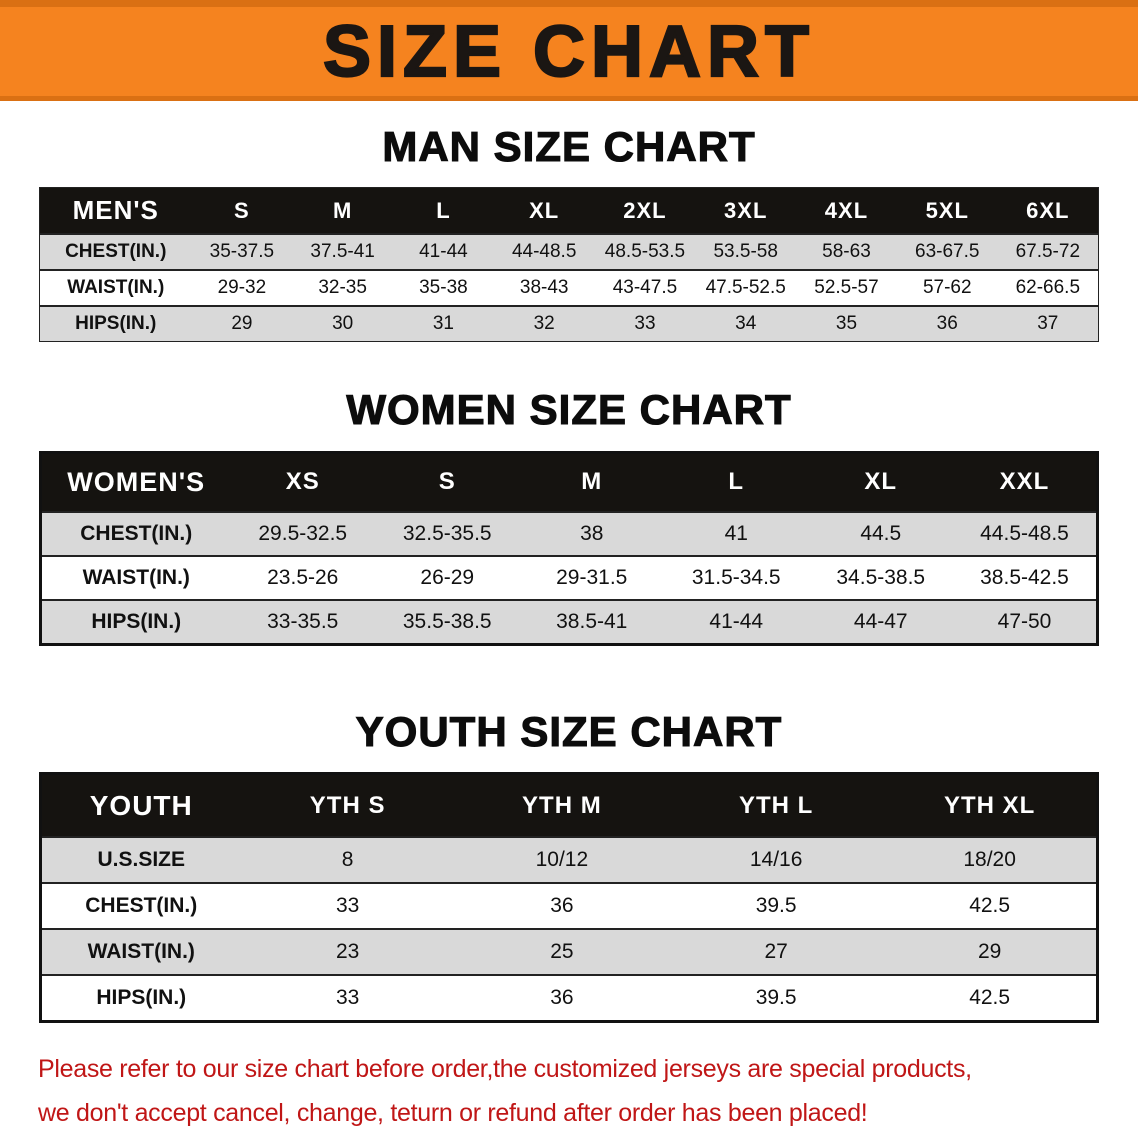 The image size is (1138, 1135). I want to click on page-title: SIZE CHART, so click(568, 51).